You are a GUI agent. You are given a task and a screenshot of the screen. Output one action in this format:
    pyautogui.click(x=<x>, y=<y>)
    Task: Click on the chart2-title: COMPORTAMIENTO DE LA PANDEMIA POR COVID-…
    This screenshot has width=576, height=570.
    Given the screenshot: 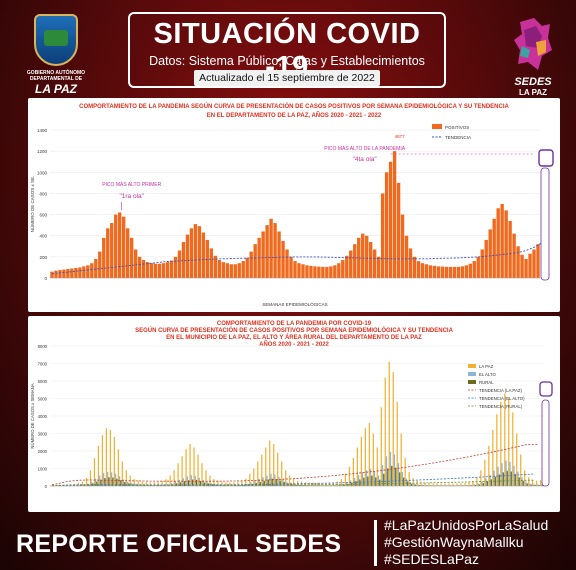 What is the action you would take?
    pyautogui.click(x=294, y=324)
    